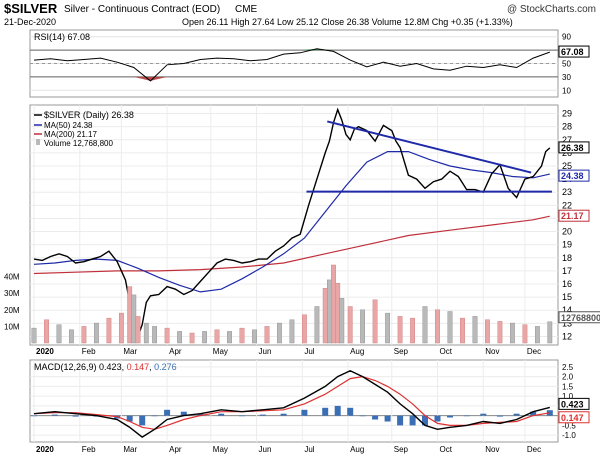  I want to click on macd-tick-0: -1.0, so click(569, 435).